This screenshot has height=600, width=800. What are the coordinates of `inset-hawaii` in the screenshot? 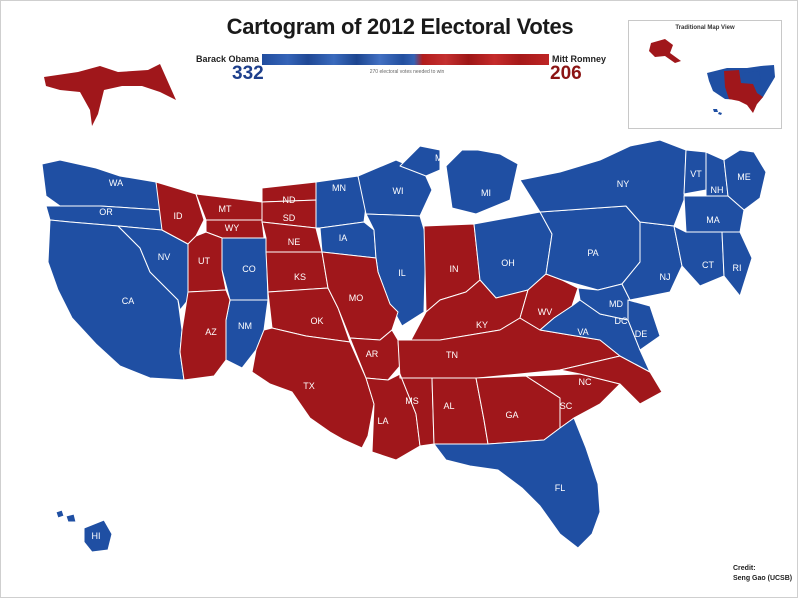 It's located at (717, 112).